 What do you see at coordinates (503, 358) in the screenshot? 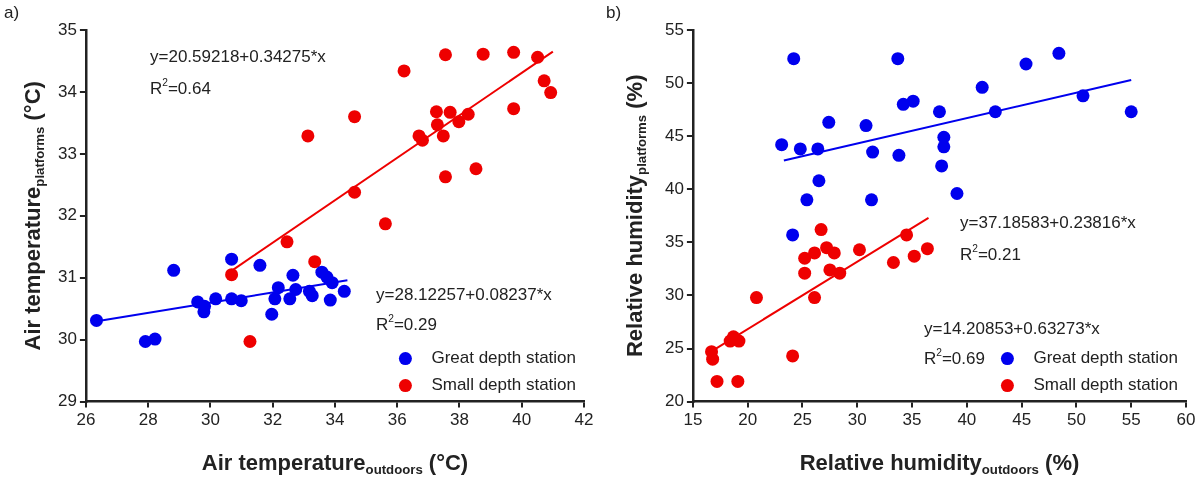
I see `legend-label: Great depth station` at bounding box center [503, 358].